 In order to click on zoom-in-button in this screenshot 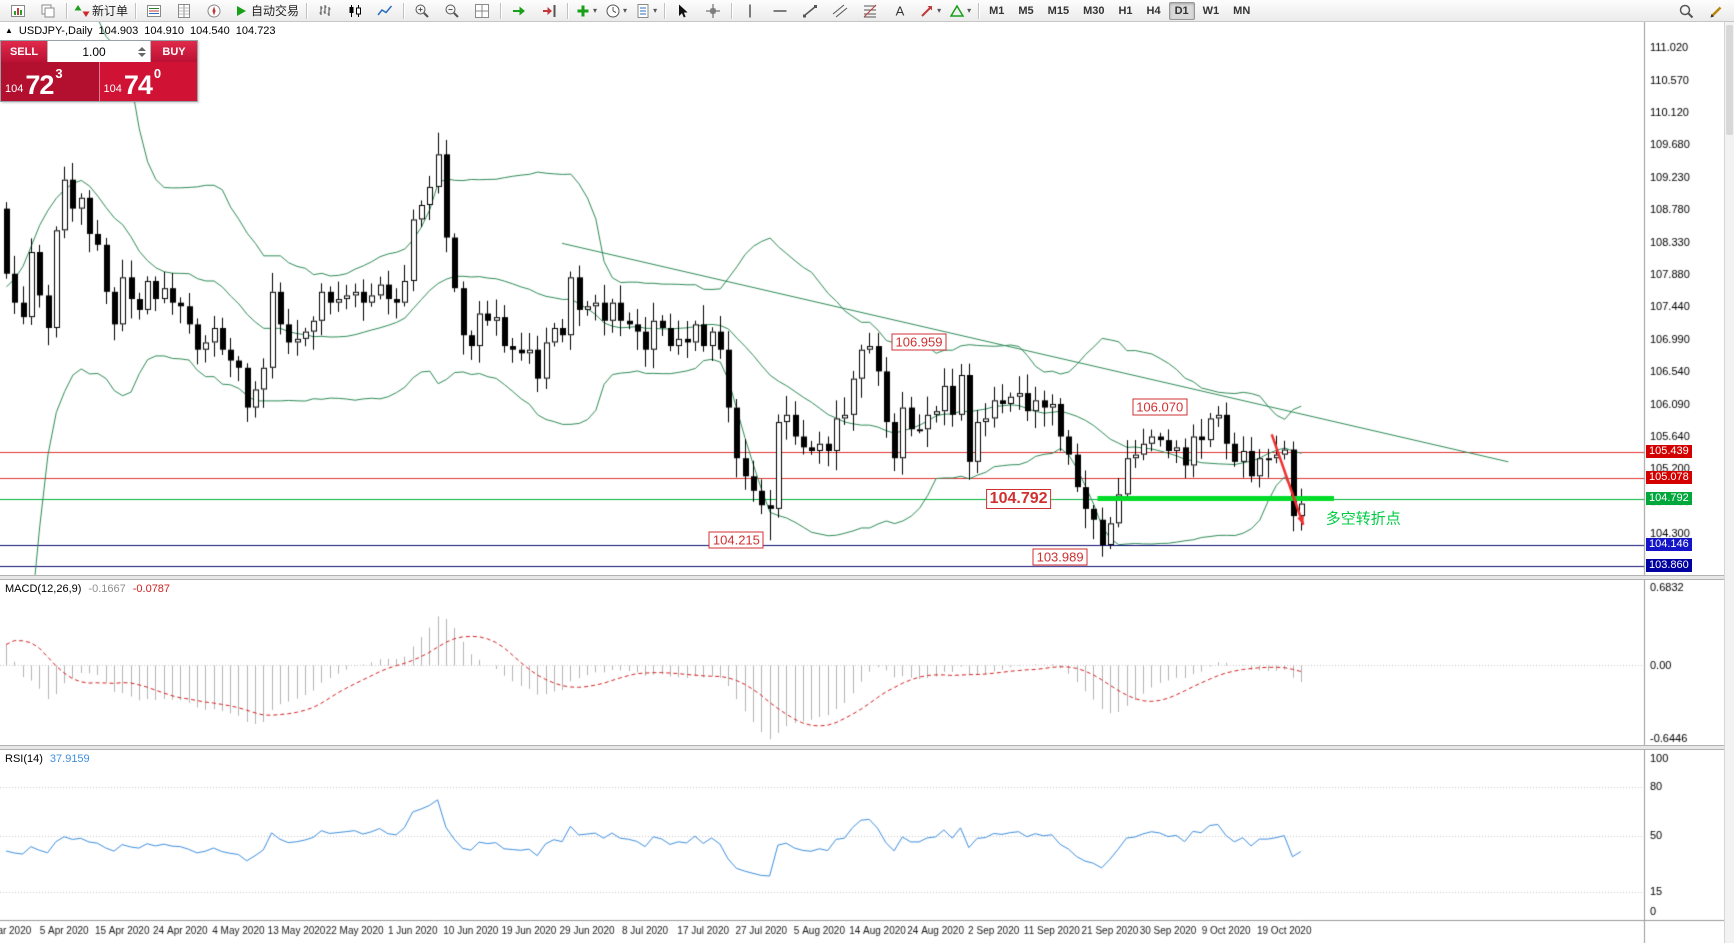, I will do `click(422, 11)`.